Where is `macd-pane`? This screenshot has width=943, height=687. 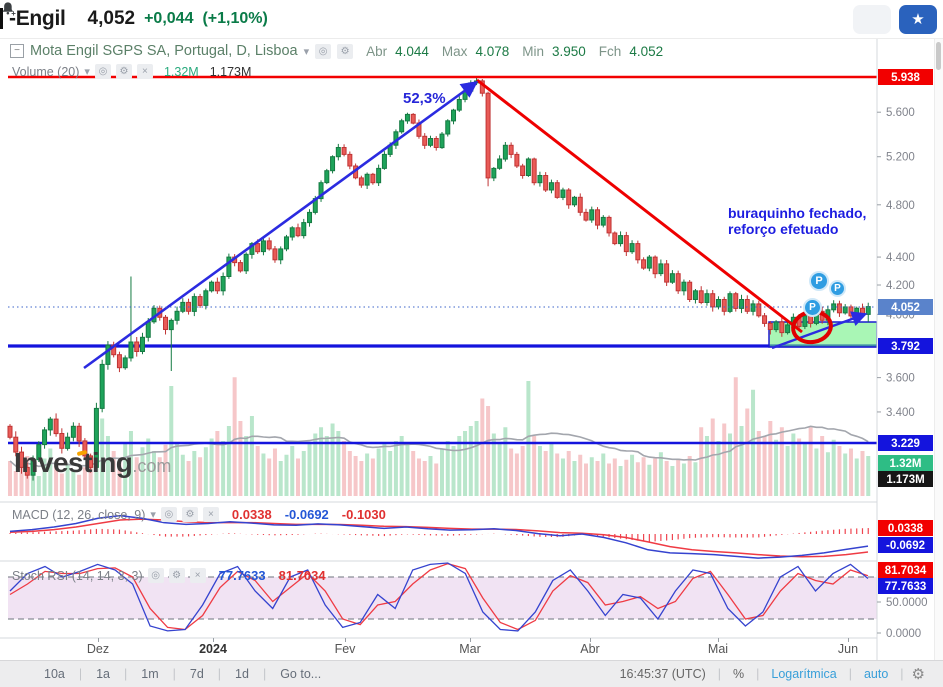
macd-pane is located at coordinates (439, 536).